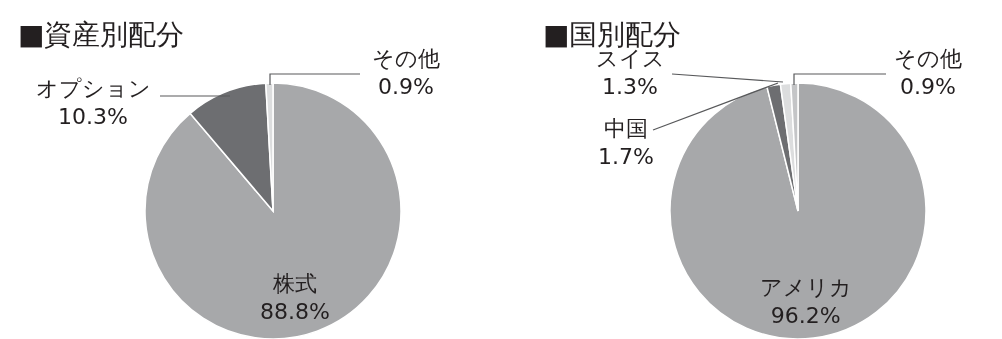  What do you see at coordinates (295, 312) in the screenshot?
I see `data-label: 88.8%` at bounding box center [295, 312].